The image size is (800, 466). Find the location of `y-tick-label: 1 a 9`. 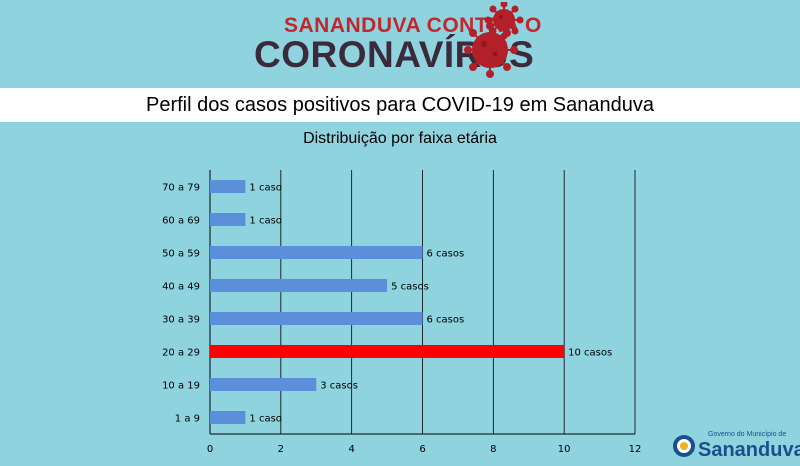

y-tick-label: 1 a 9 is located at coordinates (187, 419).